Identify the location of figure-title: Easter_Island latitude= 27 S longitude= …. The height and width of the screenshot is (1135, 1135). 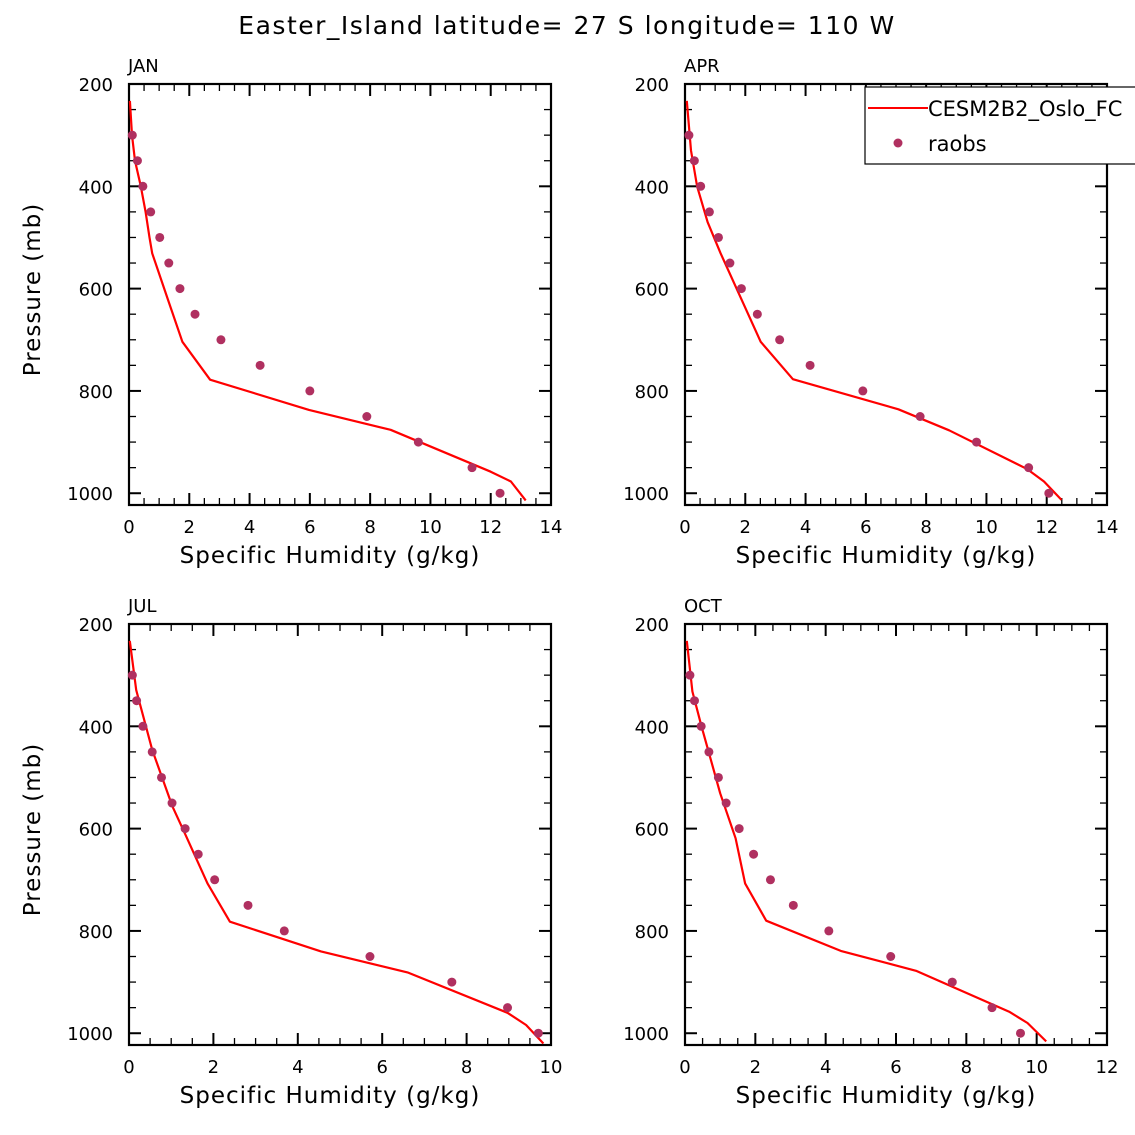
(566, 25).